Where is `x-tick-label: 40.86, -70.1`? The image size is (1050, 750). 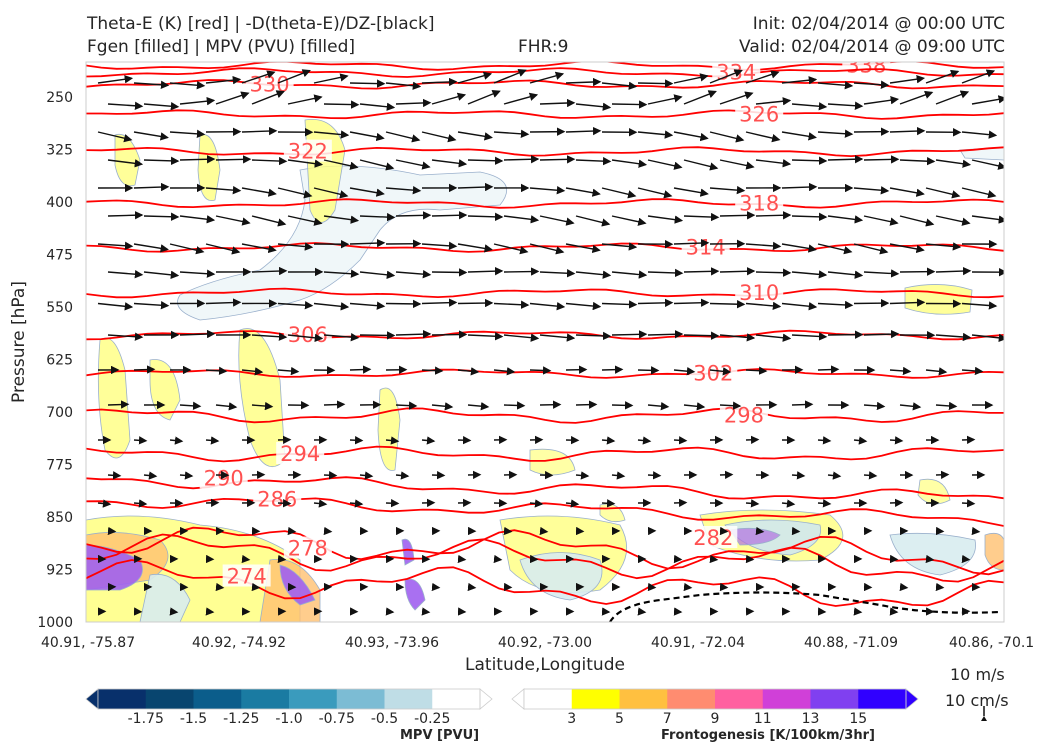
x-tick-label: 40.86, -70.1 is located at coordinates (991, 643).